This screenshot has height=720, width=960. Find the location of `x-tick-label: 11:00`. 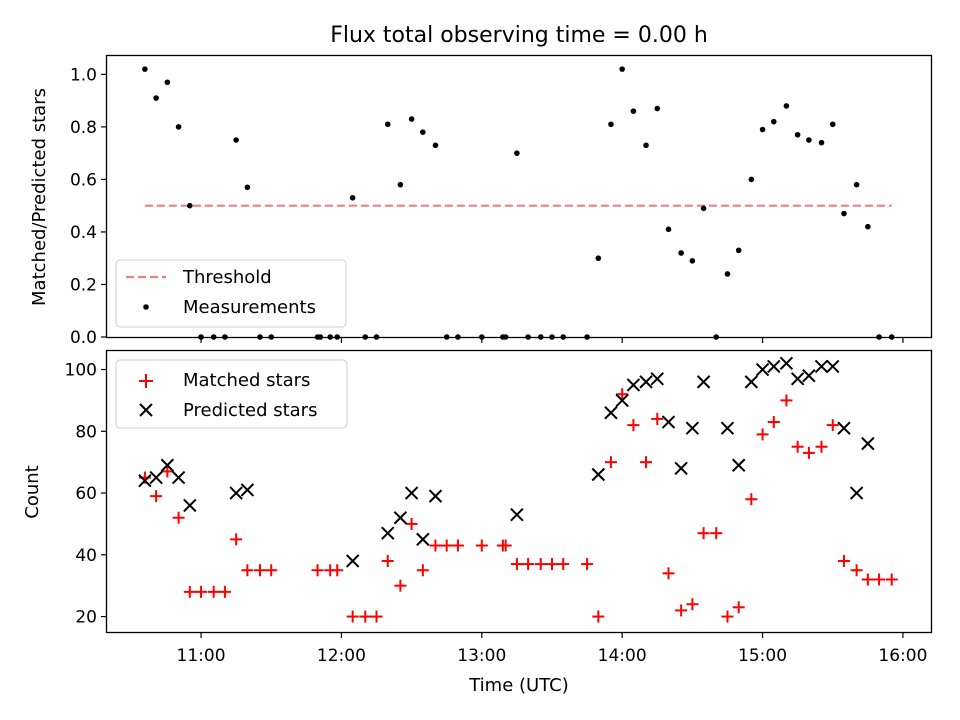

x-tick-label: 11:00 is located at coordinates (201, 656).